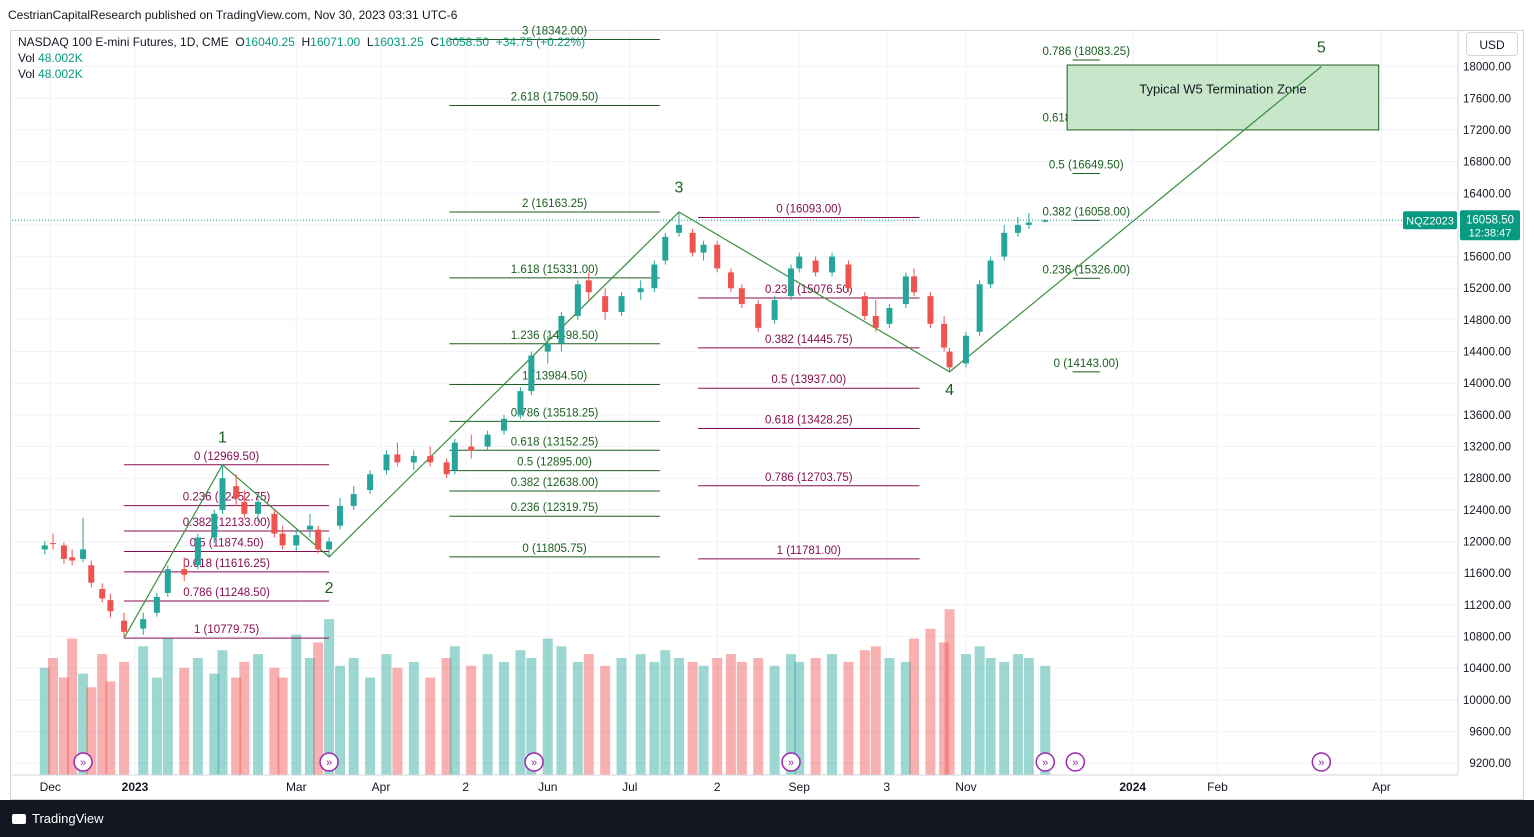 The height and width of the screenshot is (837, 1534). Describe the element at coordinates (540, 42) in the screenshot. I see `change-value: +34.75 (+0.22%)` at that location.